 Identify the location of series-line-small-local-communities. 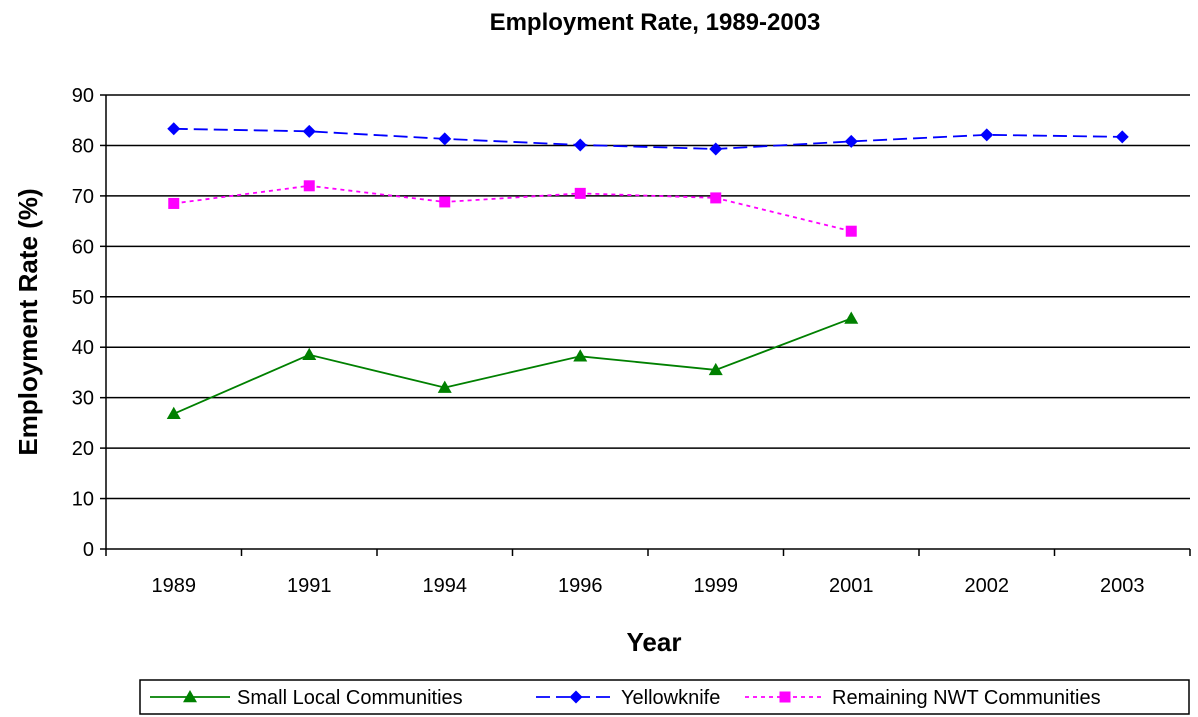
(512, 366).